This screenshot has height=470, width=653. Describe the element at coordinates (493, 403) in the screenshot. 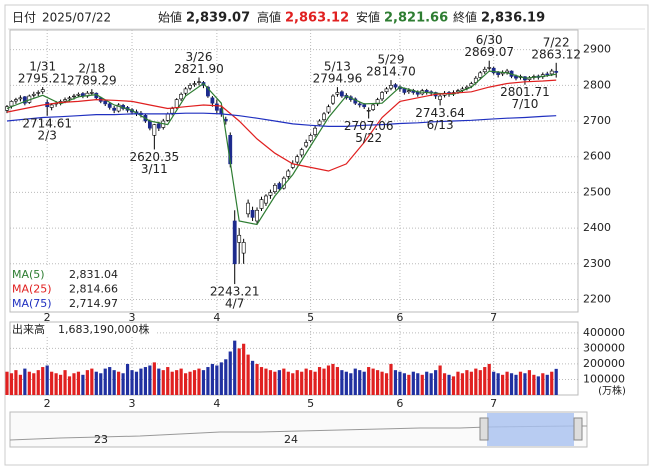

I see `x-tick-label: 7` at that location.